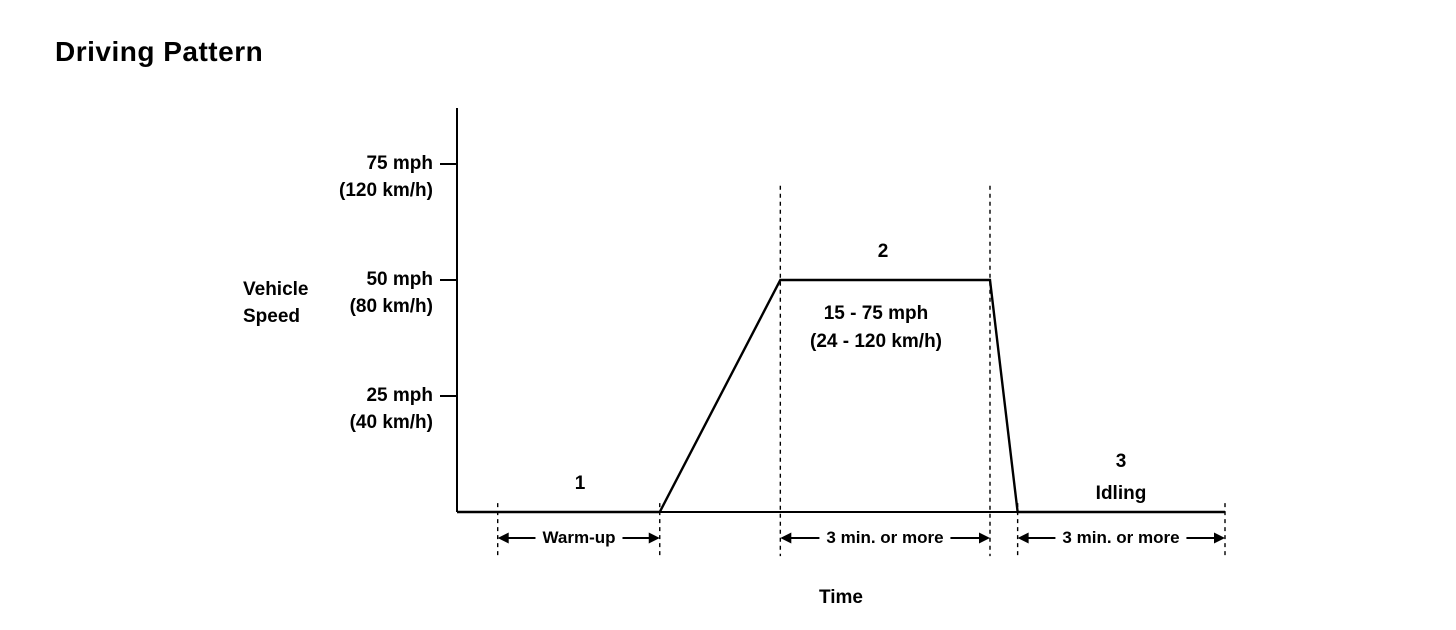  Describe the element at coordinates (1121, 461) in the screenshot. I see `phase-3-number: 3` at that location.